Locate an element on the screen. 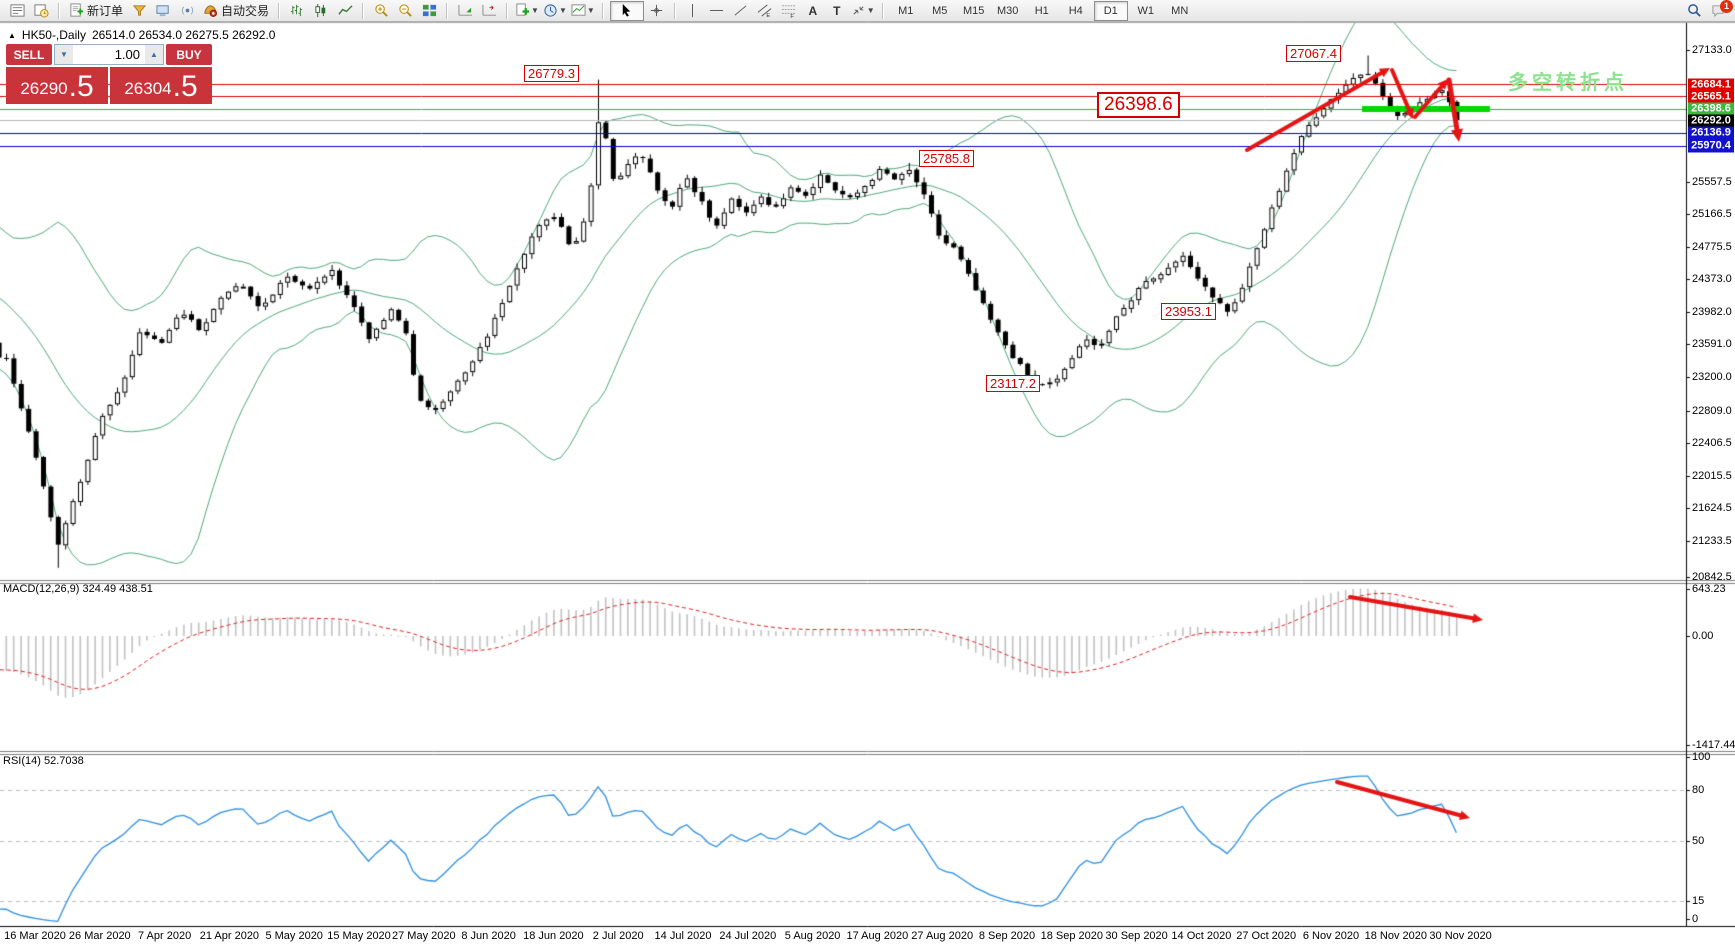 Image resolution: width=1735 pixels, height=945 pixels. sell-price: 26290.5 is located at coordinates (57, 85).